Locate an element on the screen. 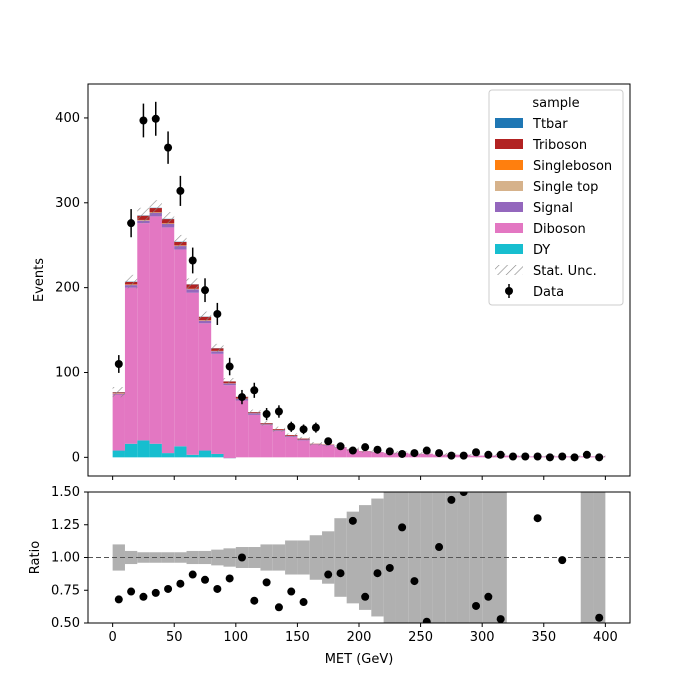 Image resolution: width=700 pixels, height=700 pixels. legend-swatch-ttbar is located at coordinates (509, 123).